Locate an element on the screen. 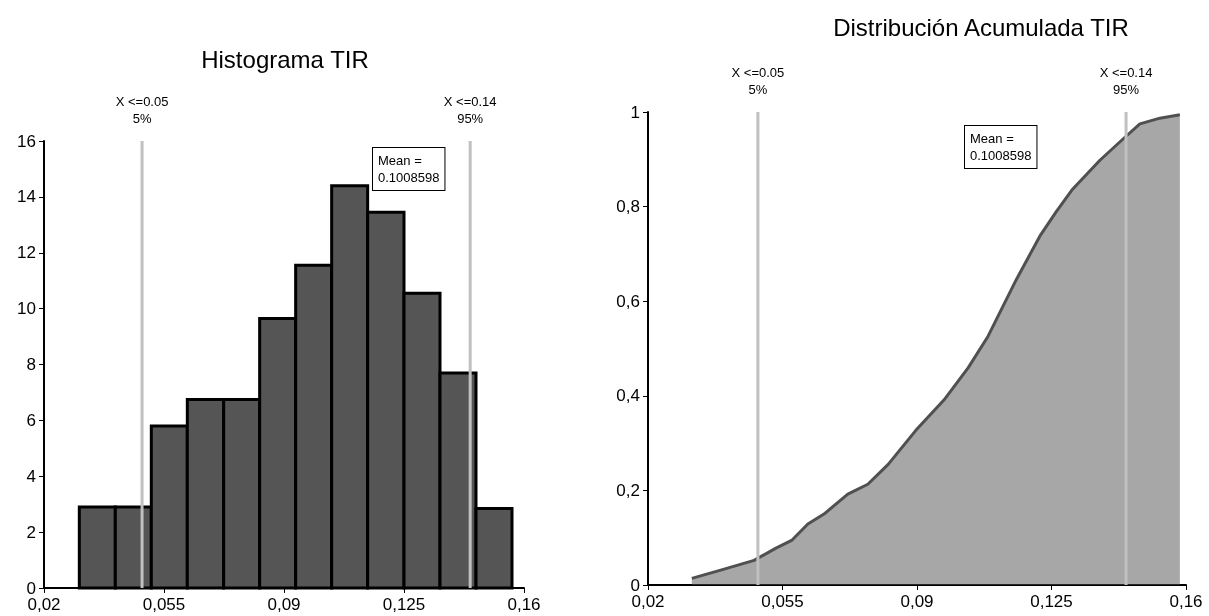  y-tick-label: 2 is located at coordinates (31, 532).